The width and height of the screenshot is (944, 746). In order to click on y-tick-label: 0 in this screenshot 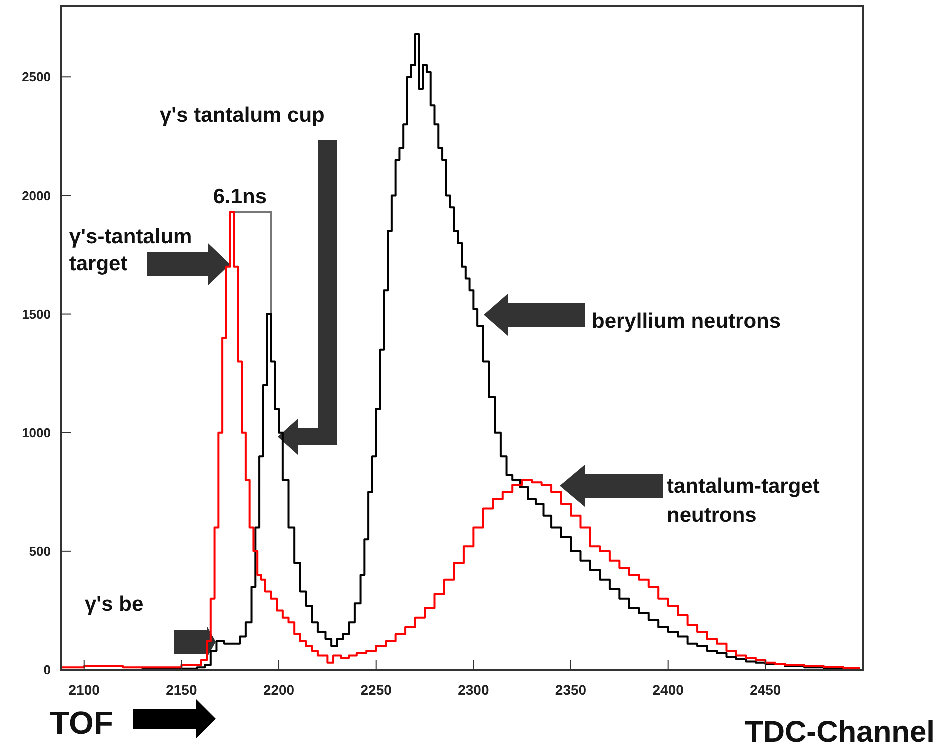, I will do `click(47, 670)`.